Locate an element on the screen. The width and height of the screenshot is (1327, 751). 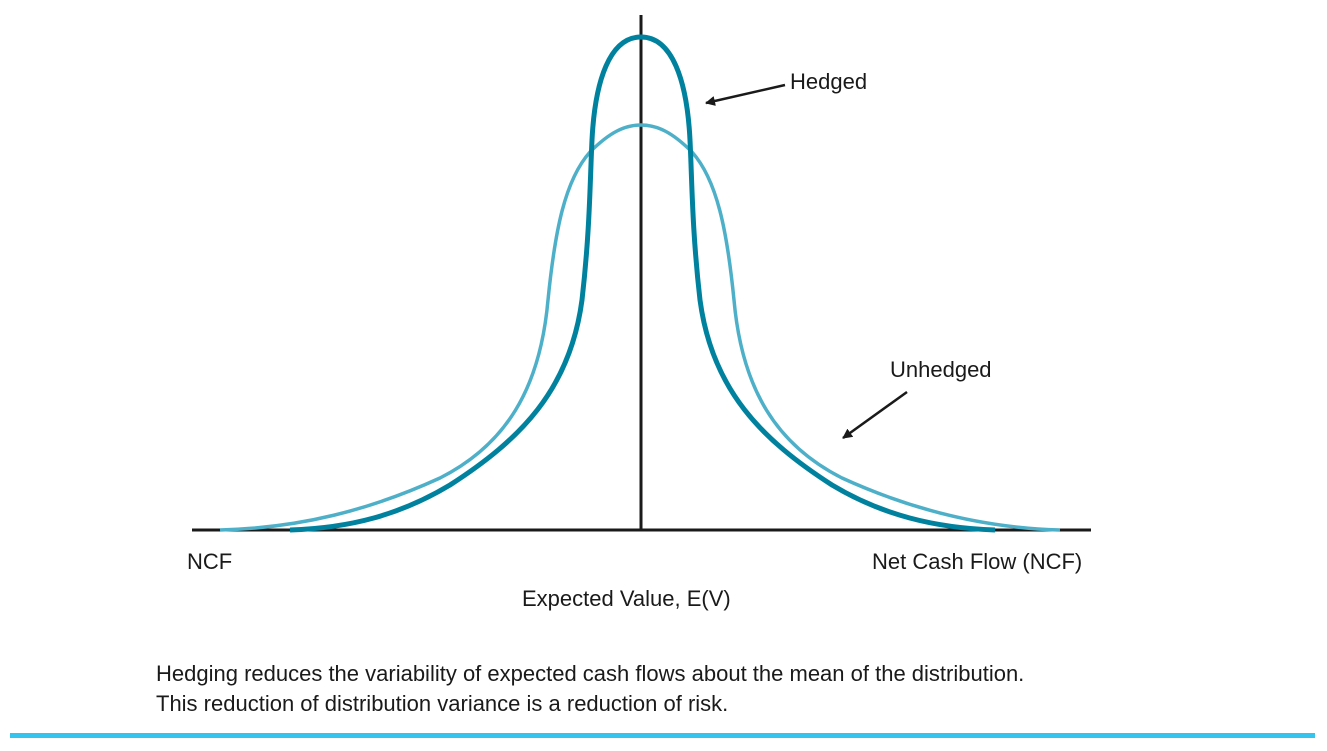
bottom-rule is located at coordinates (662, 735).